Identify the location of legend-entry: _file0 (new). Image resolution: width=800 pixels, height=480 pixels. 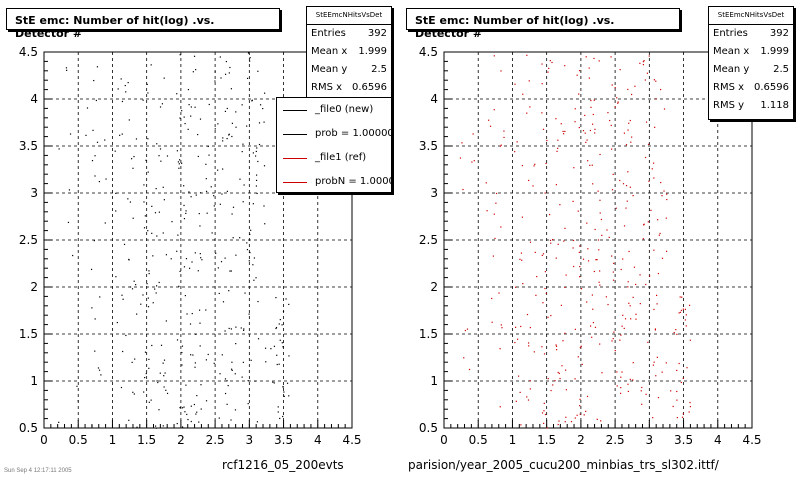
(334, 110).